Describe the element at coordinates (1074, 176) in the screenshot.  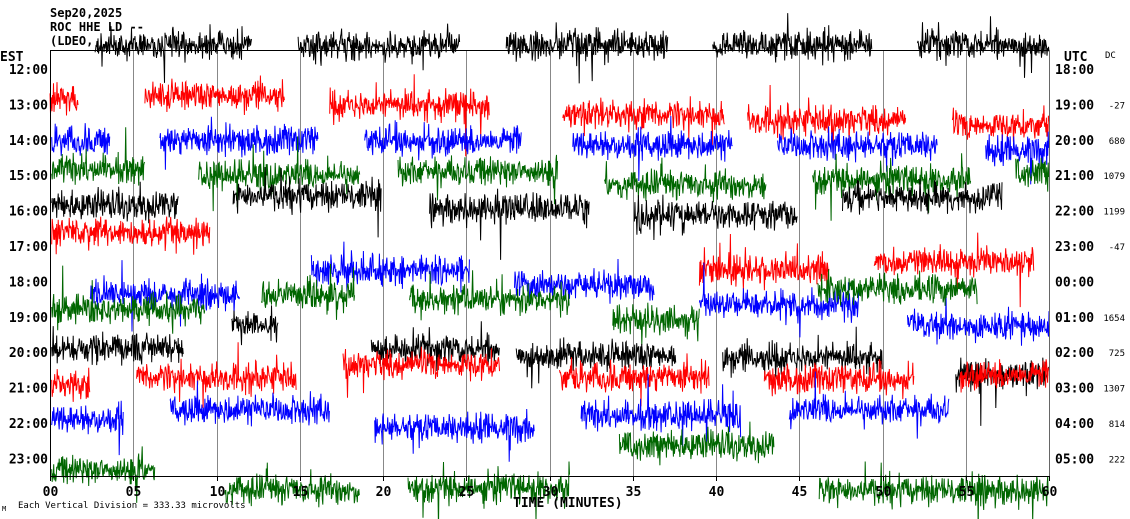
I see `utc-hour-label: 21:00` at that location.